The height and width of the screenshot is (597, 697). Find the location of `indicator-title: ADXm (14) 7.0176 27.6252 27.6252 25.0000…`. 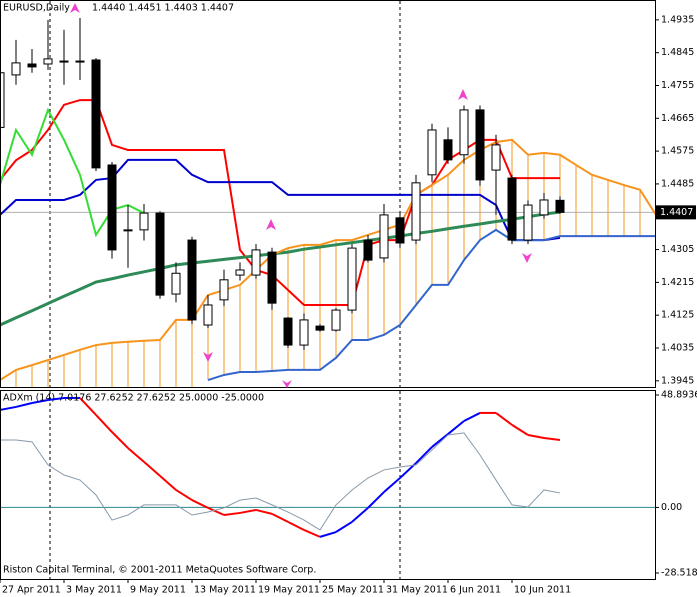

indicator-title: ADXm (14) 7.0176 27.6252 27.6252 25.0000… is located at coordinates (133, 398).